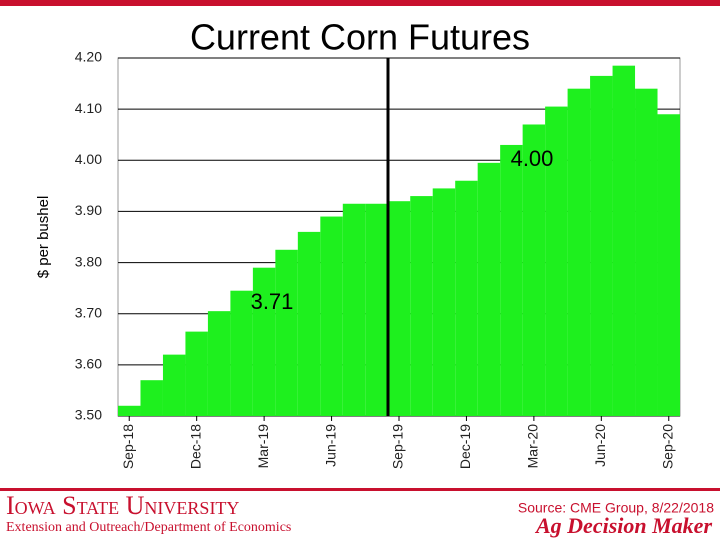  I want to click on y-tick-label: 4.00, so click(88, 159).